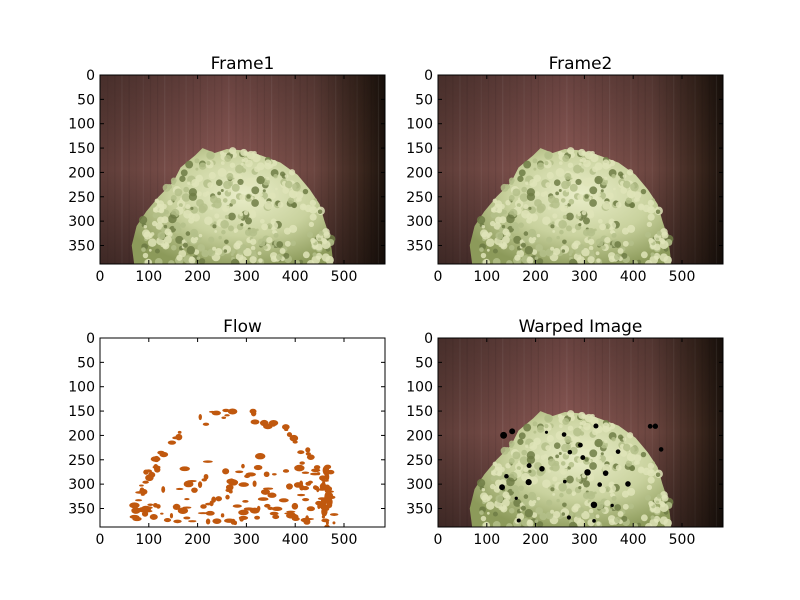  What do you see at coordinates (424, 100) in the screenshot?
I see `y-tick-label: 50` at bounding box center [424, 100].